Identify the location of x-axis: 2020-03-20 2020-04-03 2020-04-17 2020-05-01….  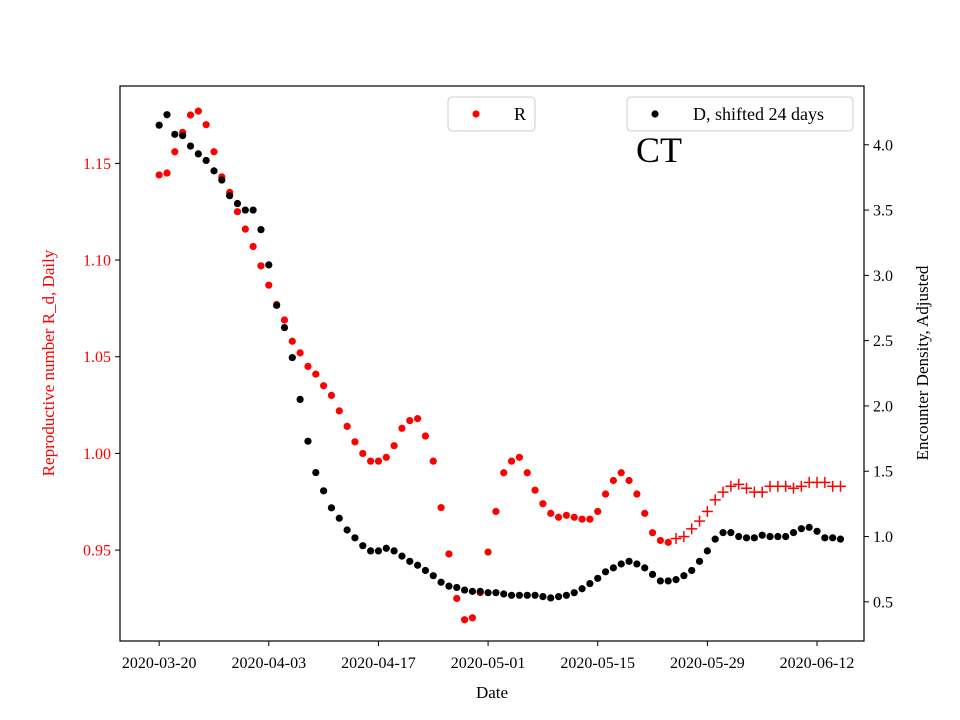
(488, 656).